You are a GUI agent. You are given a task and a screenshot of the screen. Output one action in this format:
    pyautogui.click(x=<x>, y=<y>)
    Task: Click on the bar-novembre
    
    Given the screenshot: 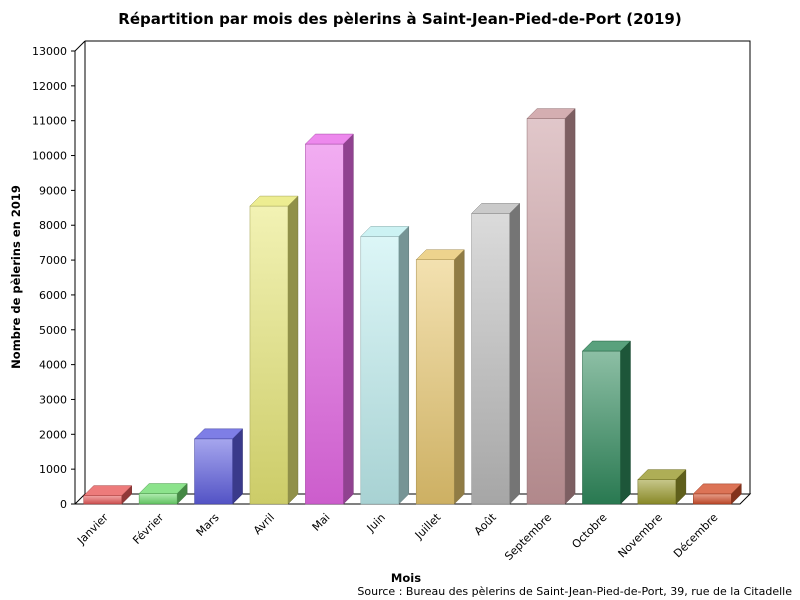 What is the action you would take?
    pyautogui.click(x=662, y=487)
    